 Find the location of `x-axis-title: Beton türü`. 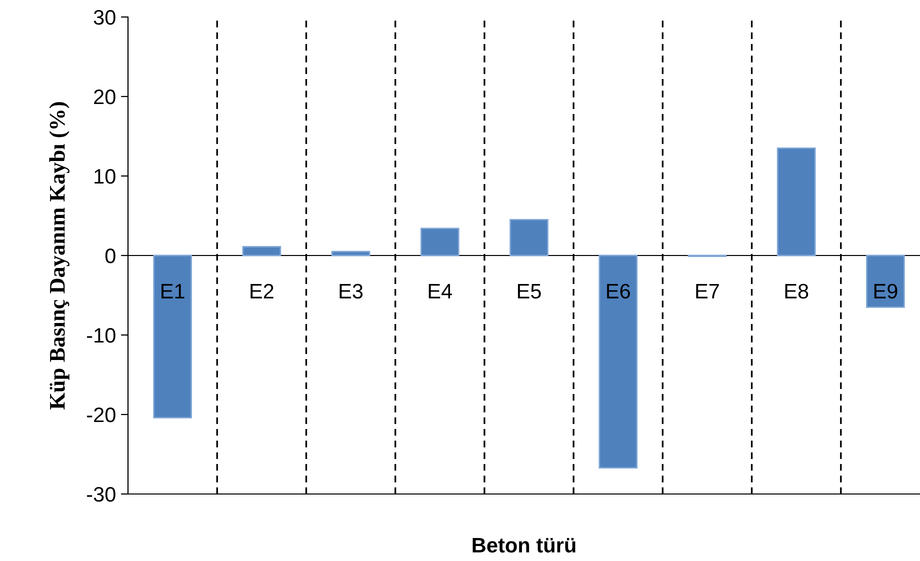

x-axis-title: Beton türü is located at coordinates (524, 545).